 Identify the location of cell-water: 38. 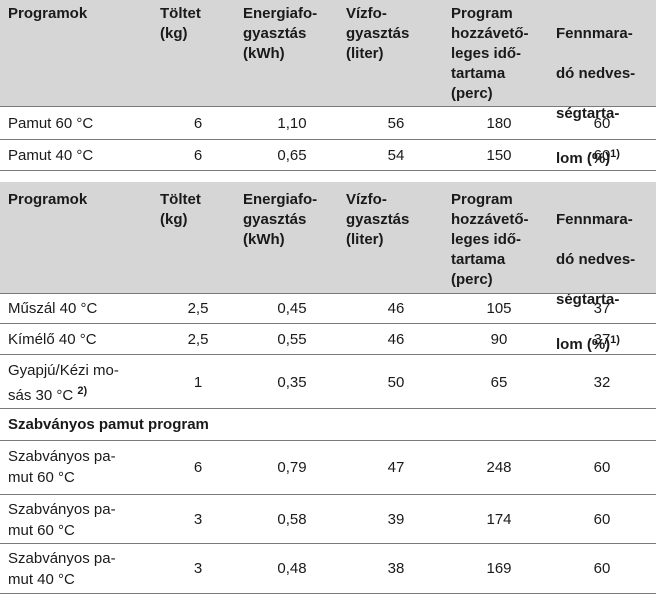
(396, 568).